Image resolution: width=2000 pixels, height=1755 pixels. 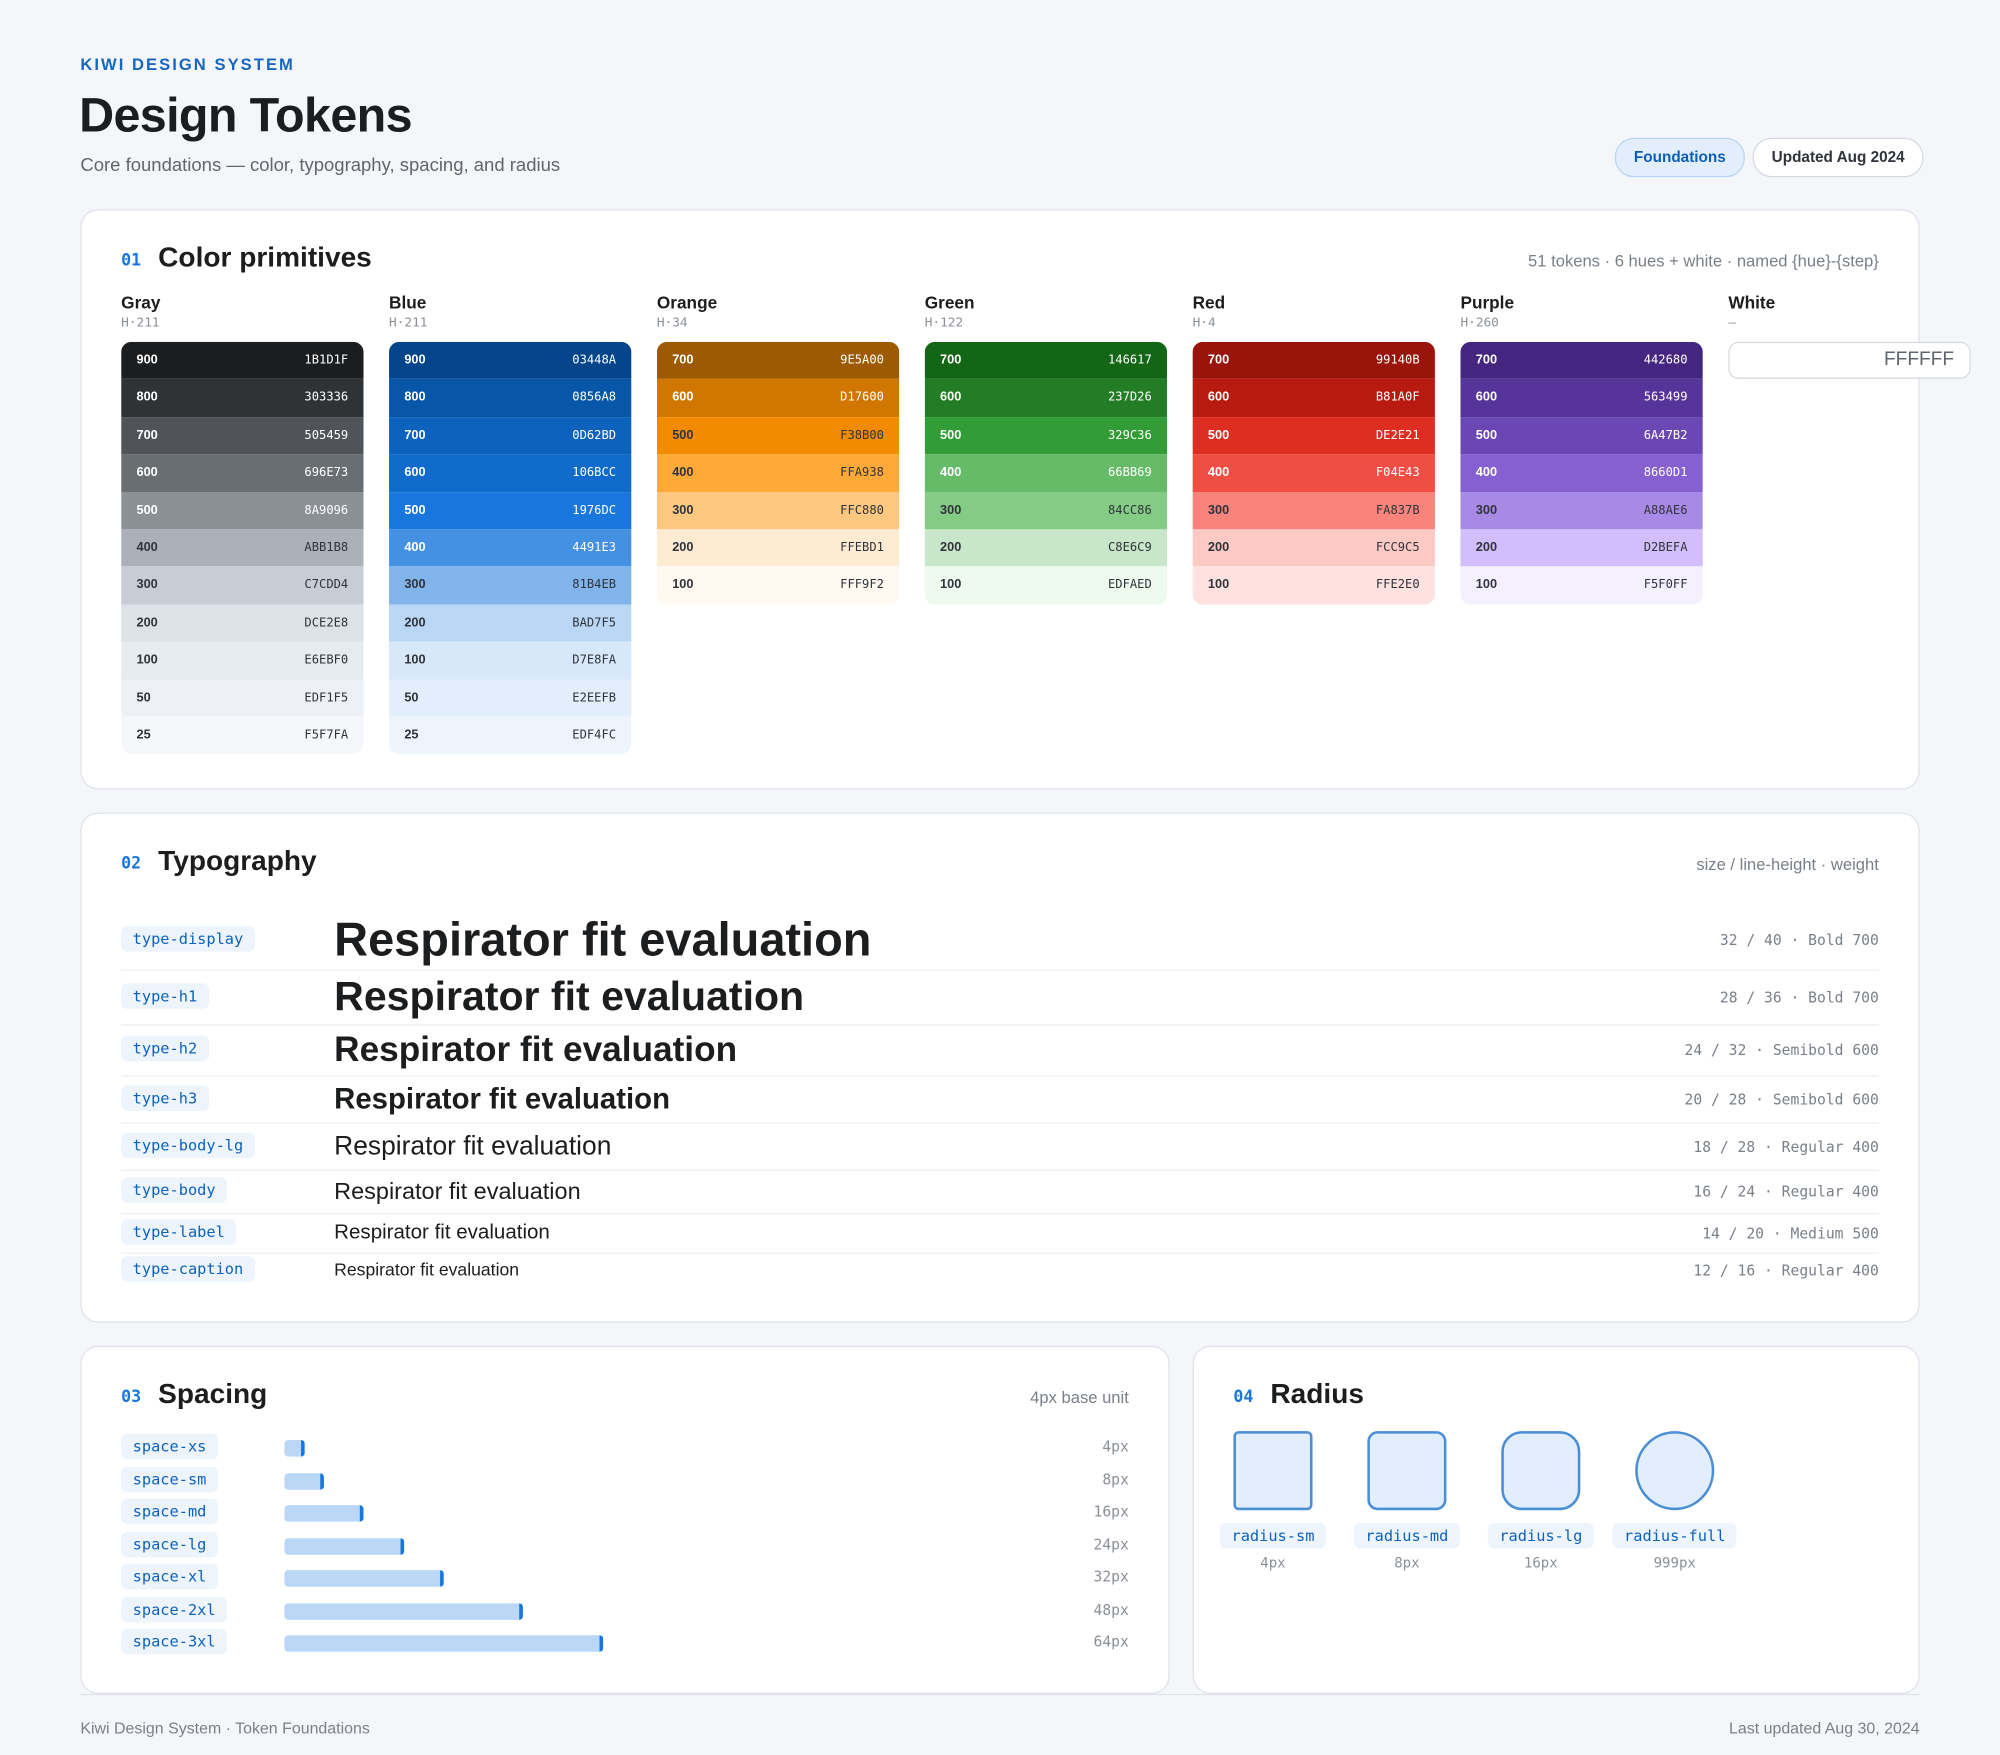 What do you see at coordinates (1313, 585) in the screenshot?
I see `swatch: 100 FFE2E0` at bounding box center [1313, 585].